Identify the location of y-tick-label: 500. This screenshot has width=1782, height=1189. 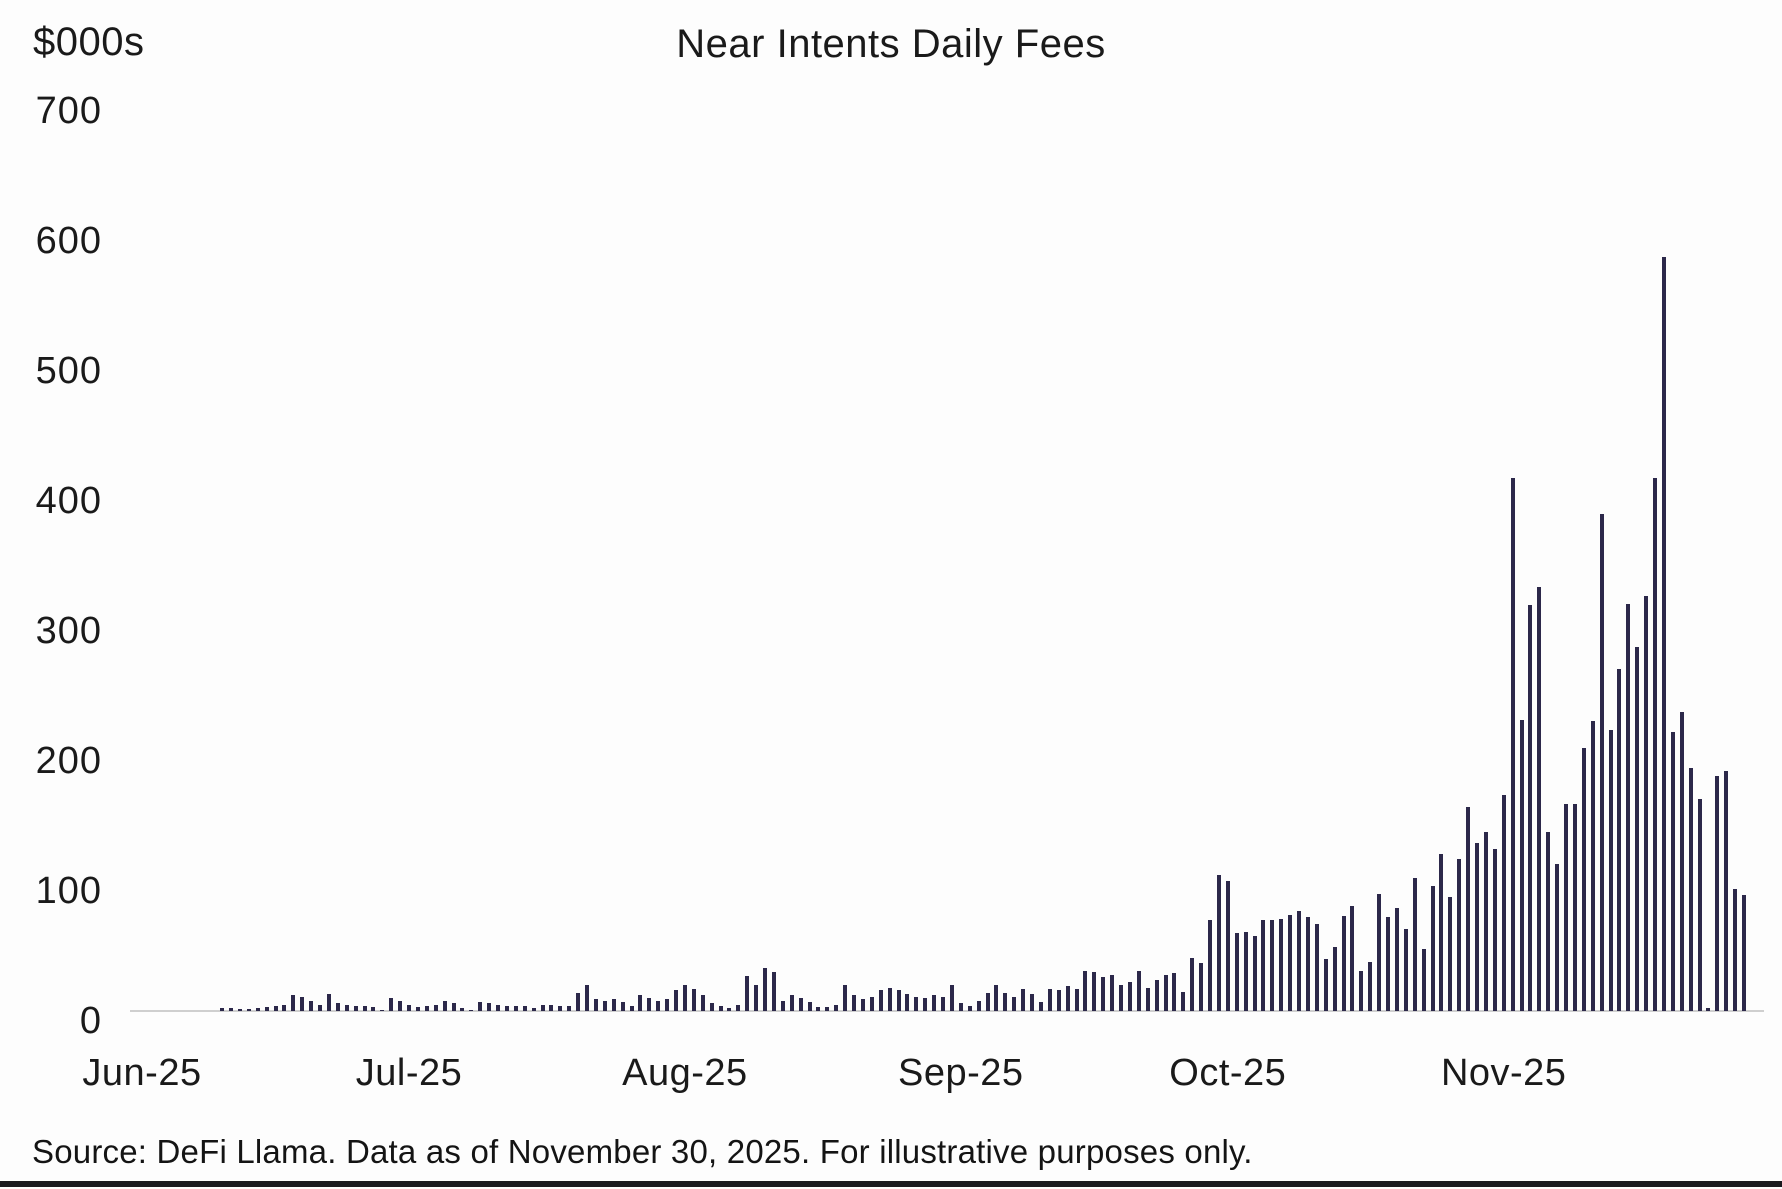
(68, 371).